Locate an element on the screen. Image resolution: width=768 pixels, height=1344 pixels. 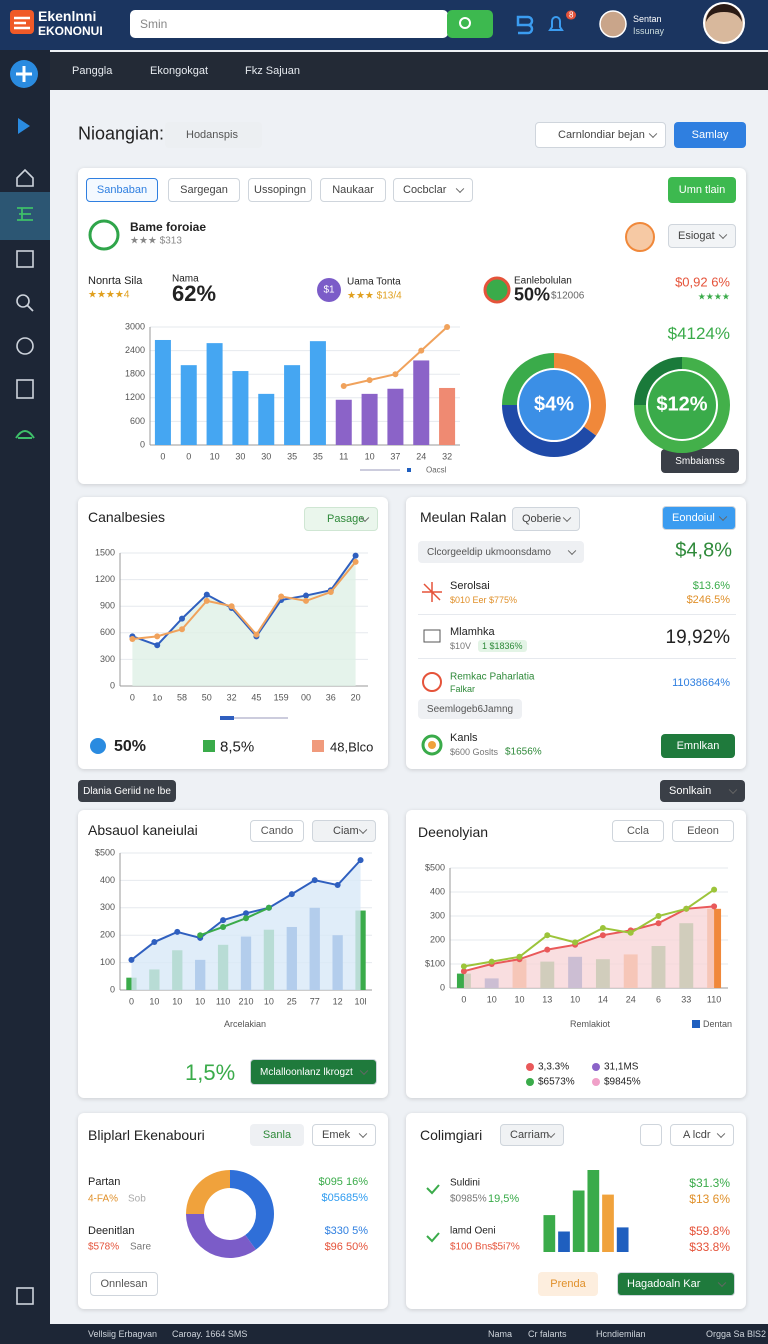
tab: Ussopingn is located at coordinates (280, 190).